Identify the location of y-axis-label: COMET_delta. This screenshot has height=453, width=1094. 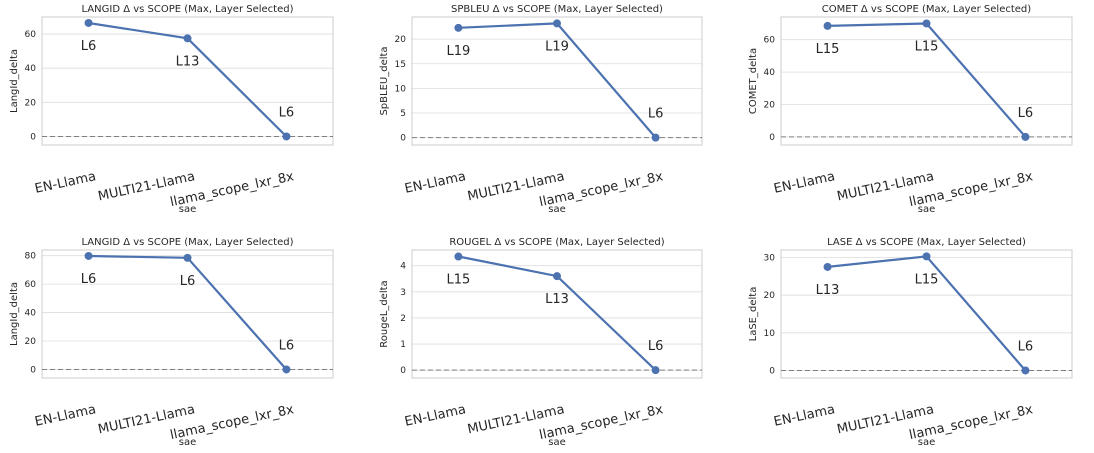
(753, 81).